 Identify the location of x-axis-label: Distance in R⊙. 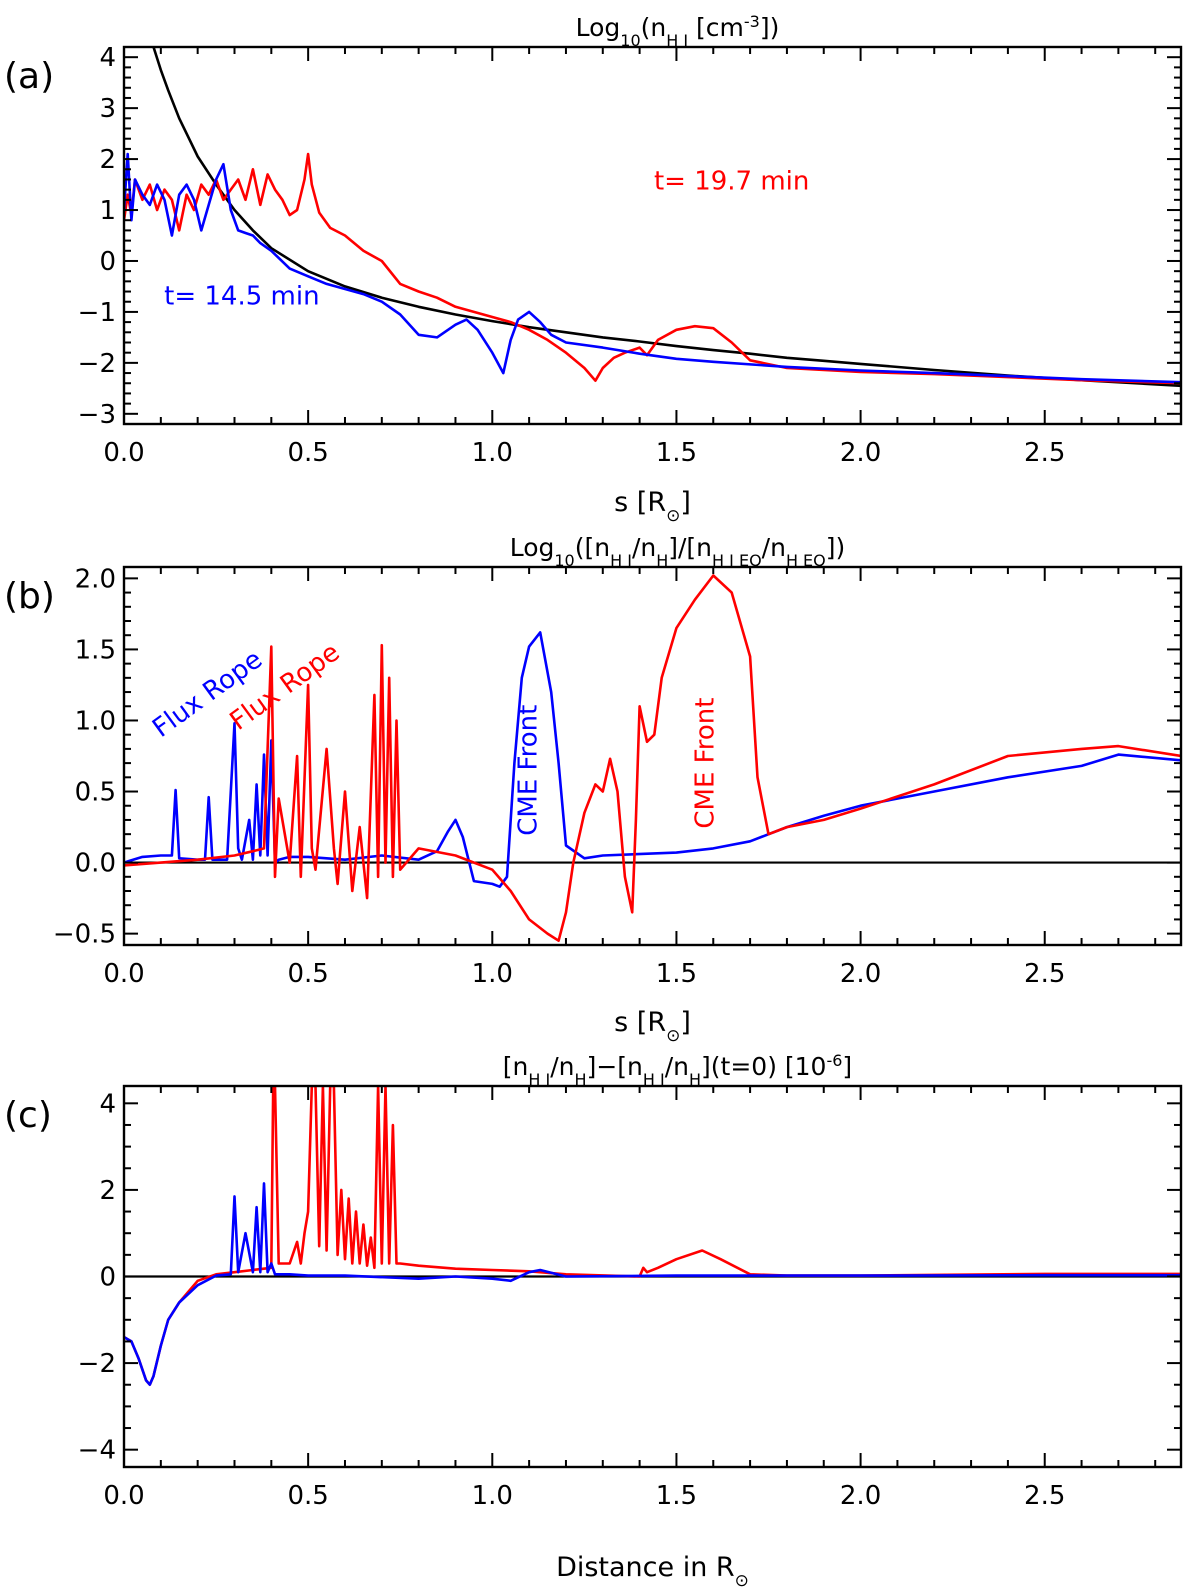
(652, 1571).